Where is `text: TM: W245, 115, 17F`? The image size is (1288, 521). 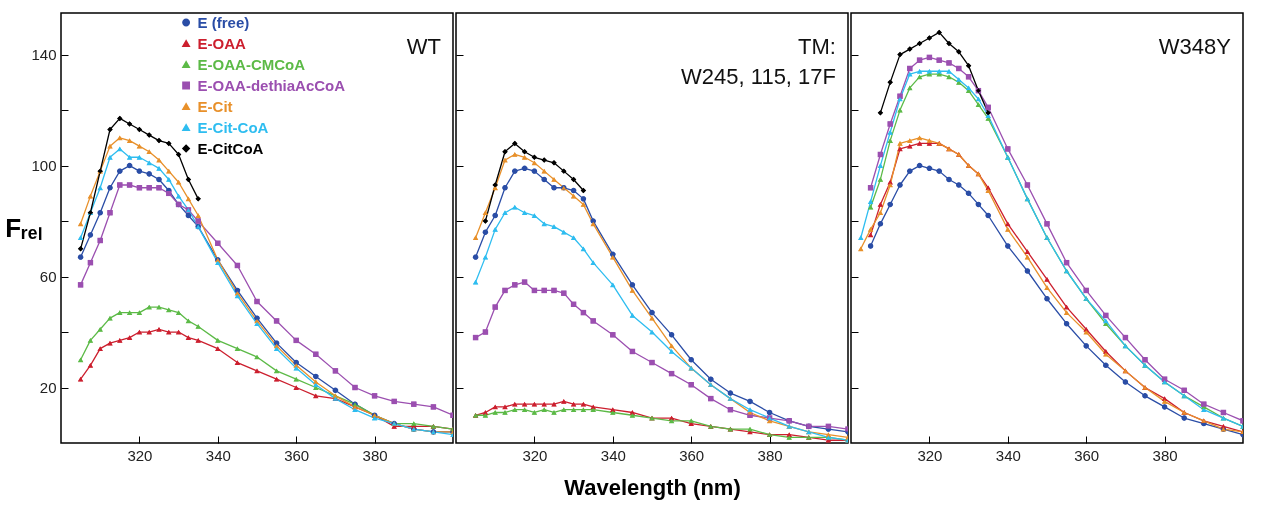
text: TM: W245, 115, 17F is located at coordinates (758, 61).